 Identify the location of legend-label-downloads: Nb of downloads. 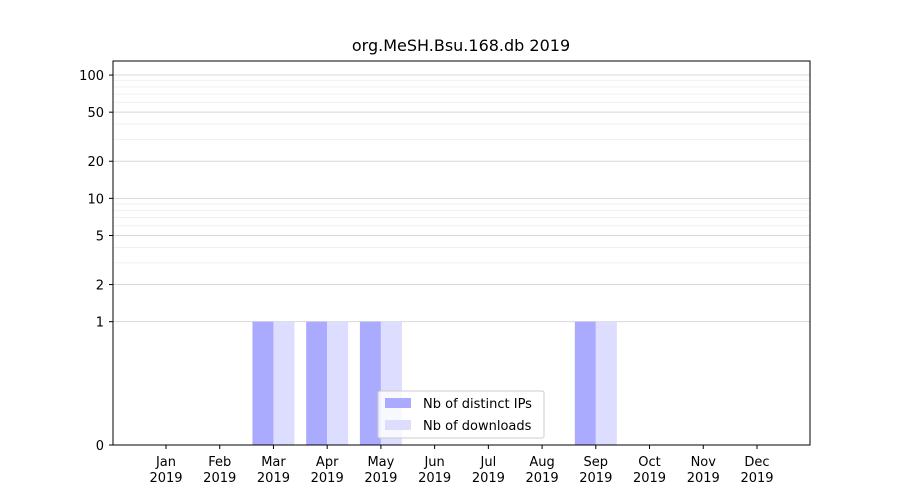
(477, 426).